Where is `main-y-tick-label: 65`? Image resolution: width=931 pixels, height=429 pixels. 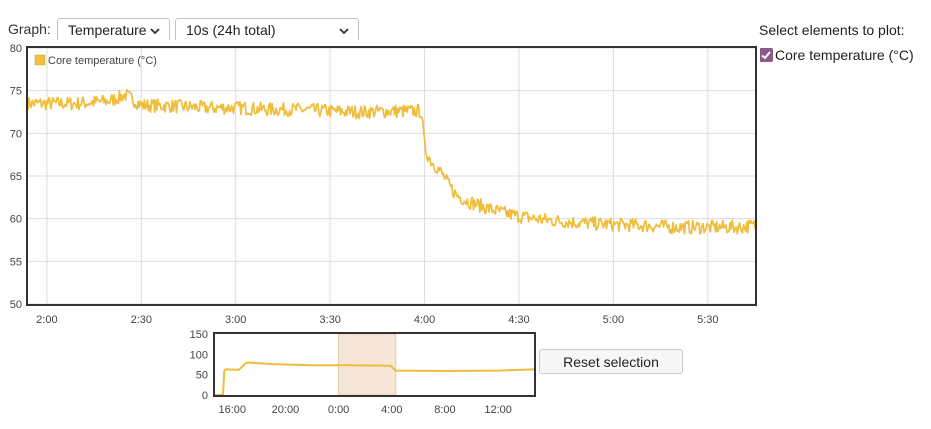 main-y-tick-label: 65 is located at coordinates (16, 177).